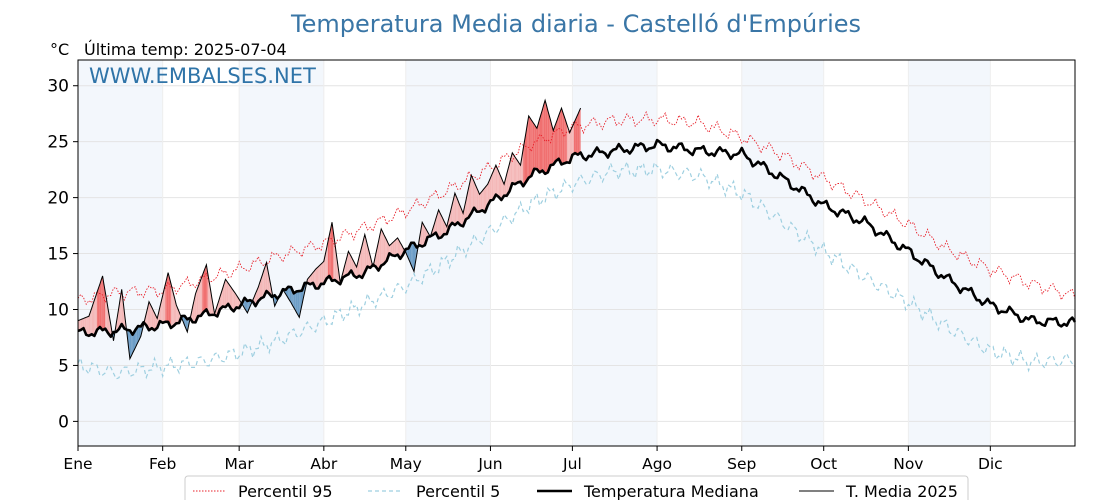  Describe the element at coordinates (657, 464) in the screenshot. I see `x-tick-label: Ago` at that location.